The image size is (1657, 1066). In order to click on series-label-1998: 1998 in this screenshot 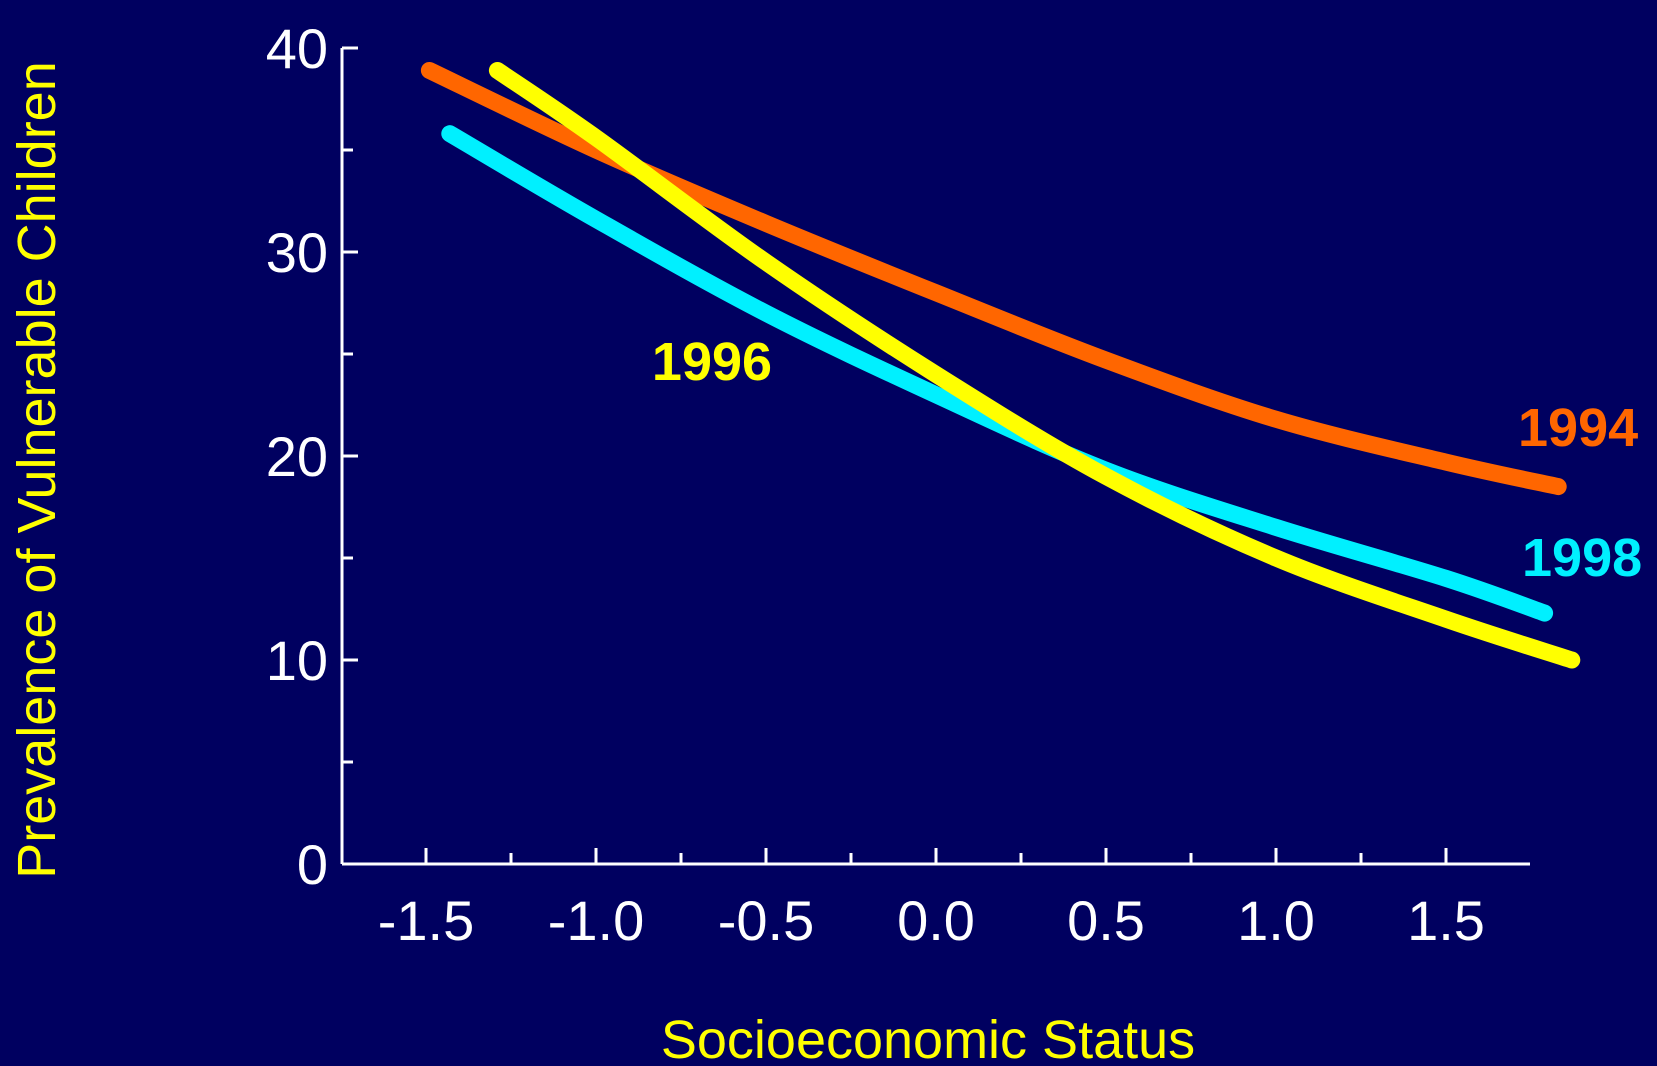, I will do `click(1582, 558)`.